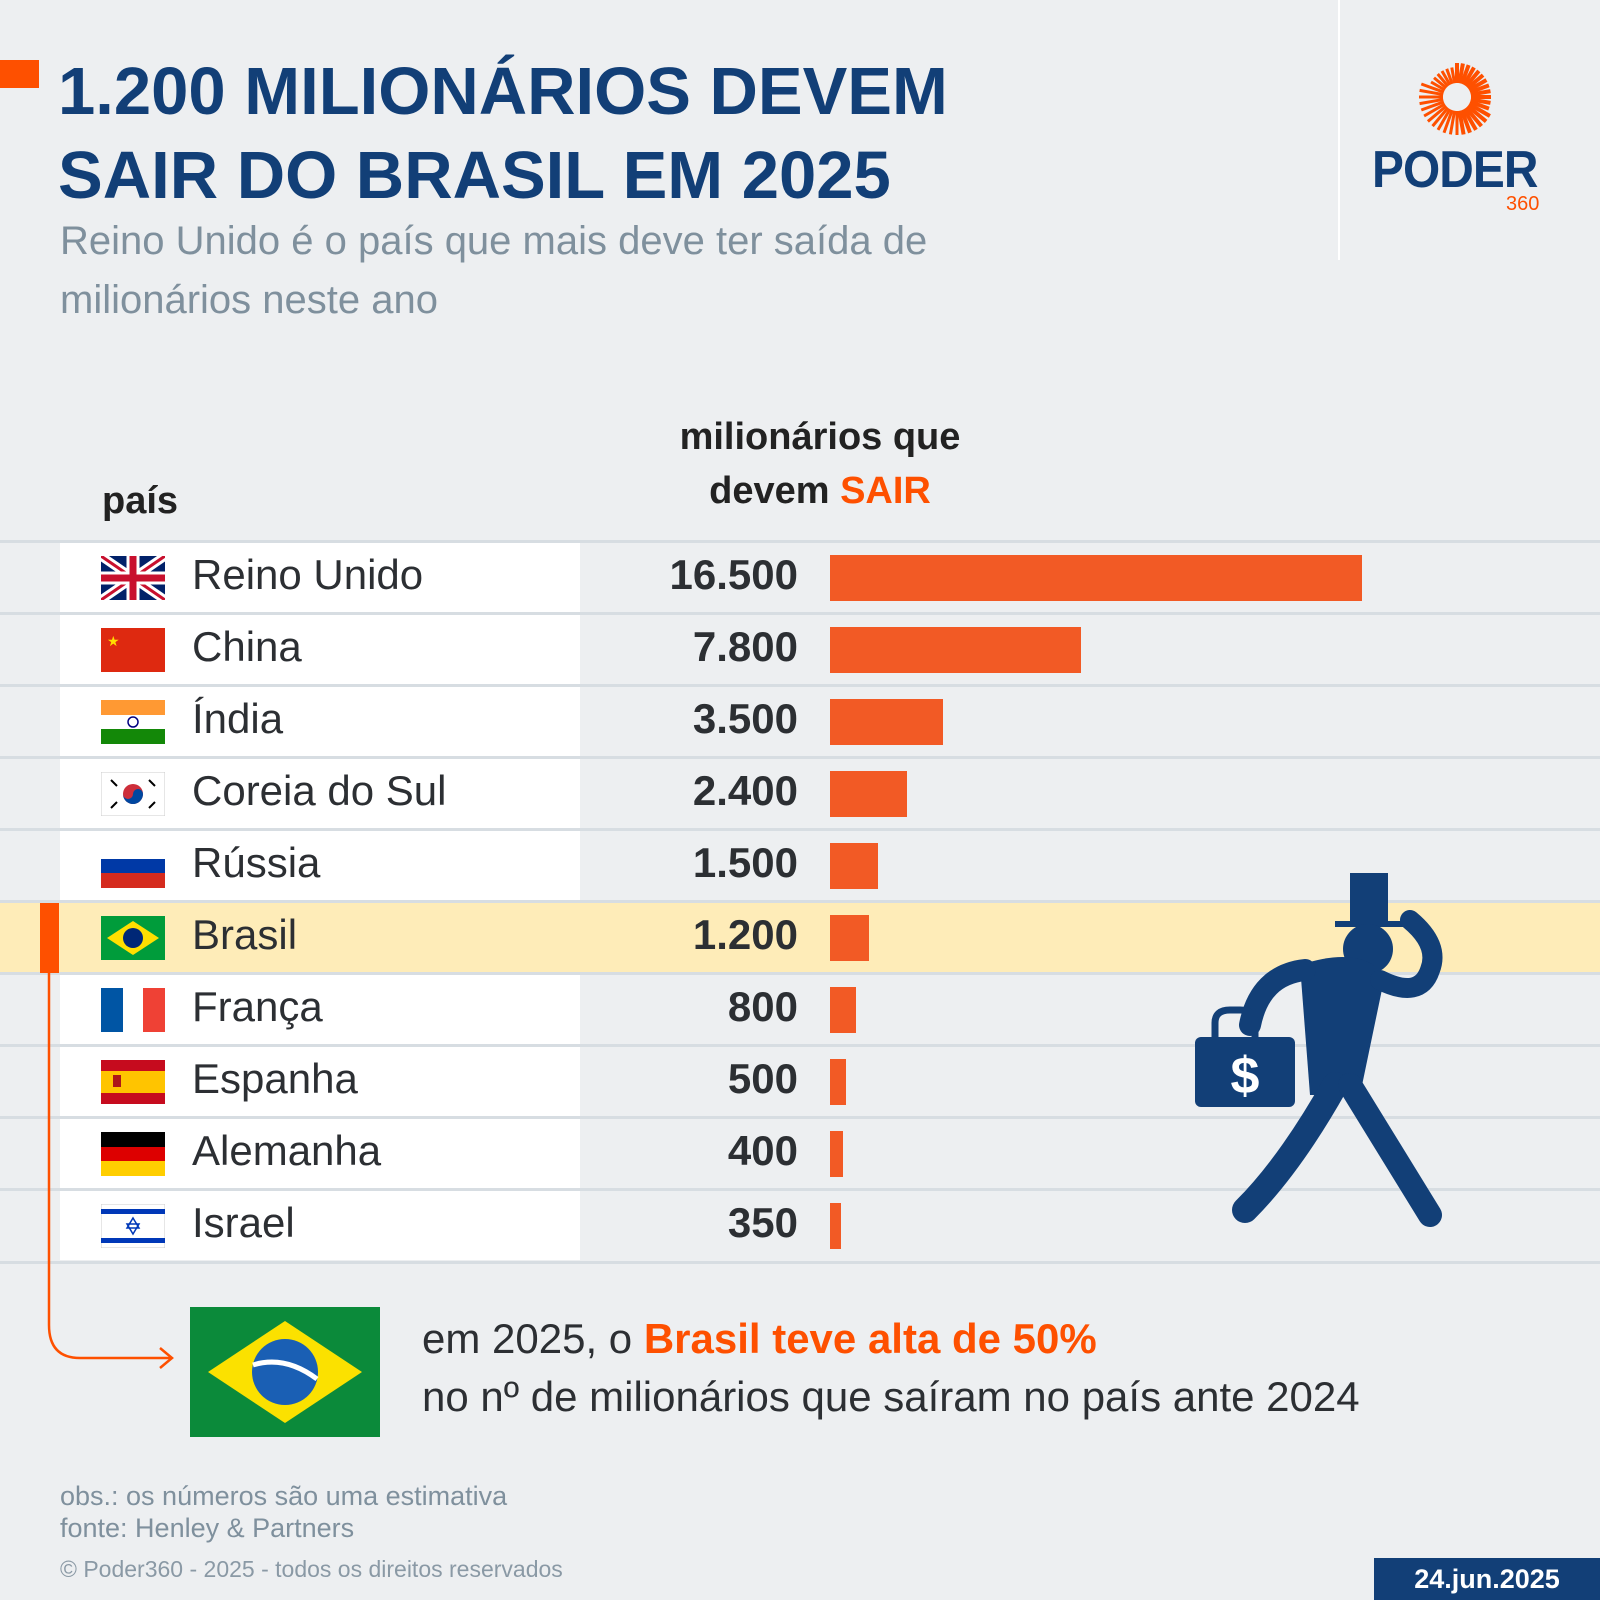  Describe the element at coordinates (800, 1080) in the screenshot. I see `table-row: Espanha 500` at that location.